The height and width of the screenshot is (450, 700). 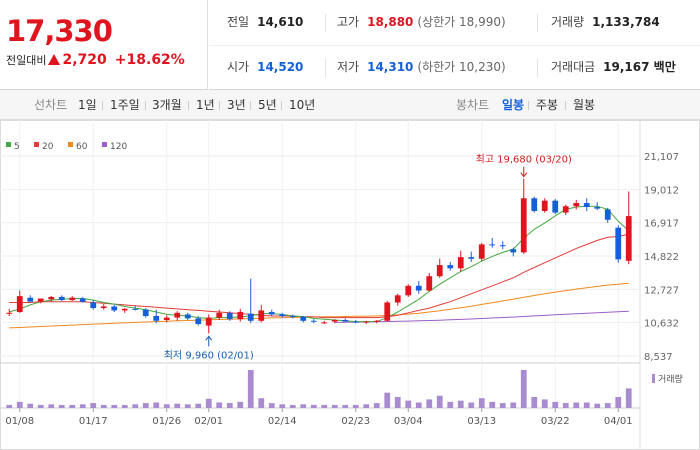 What do you see at coordinates (265, 22) in the screenshot?
I see `stat-prev-close: 전일 14,610` at bounding box center [265, 22].